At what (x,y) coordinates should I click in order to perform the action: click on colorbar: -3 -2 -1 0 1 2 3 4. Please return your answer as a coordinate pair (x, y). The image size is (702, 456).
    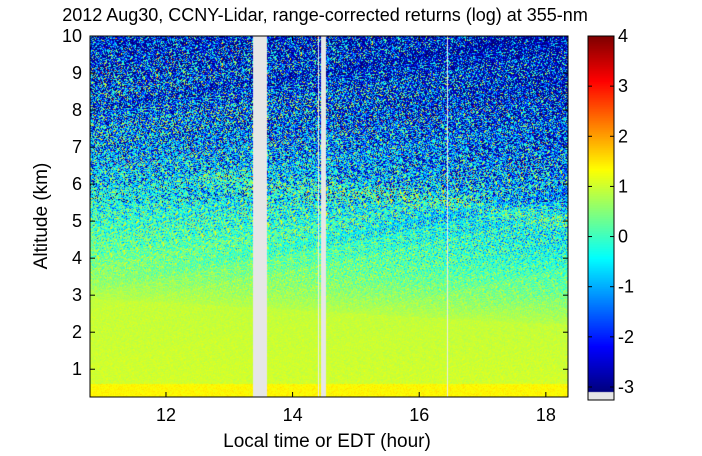
    Looking at the image, I should click on (610, 213).